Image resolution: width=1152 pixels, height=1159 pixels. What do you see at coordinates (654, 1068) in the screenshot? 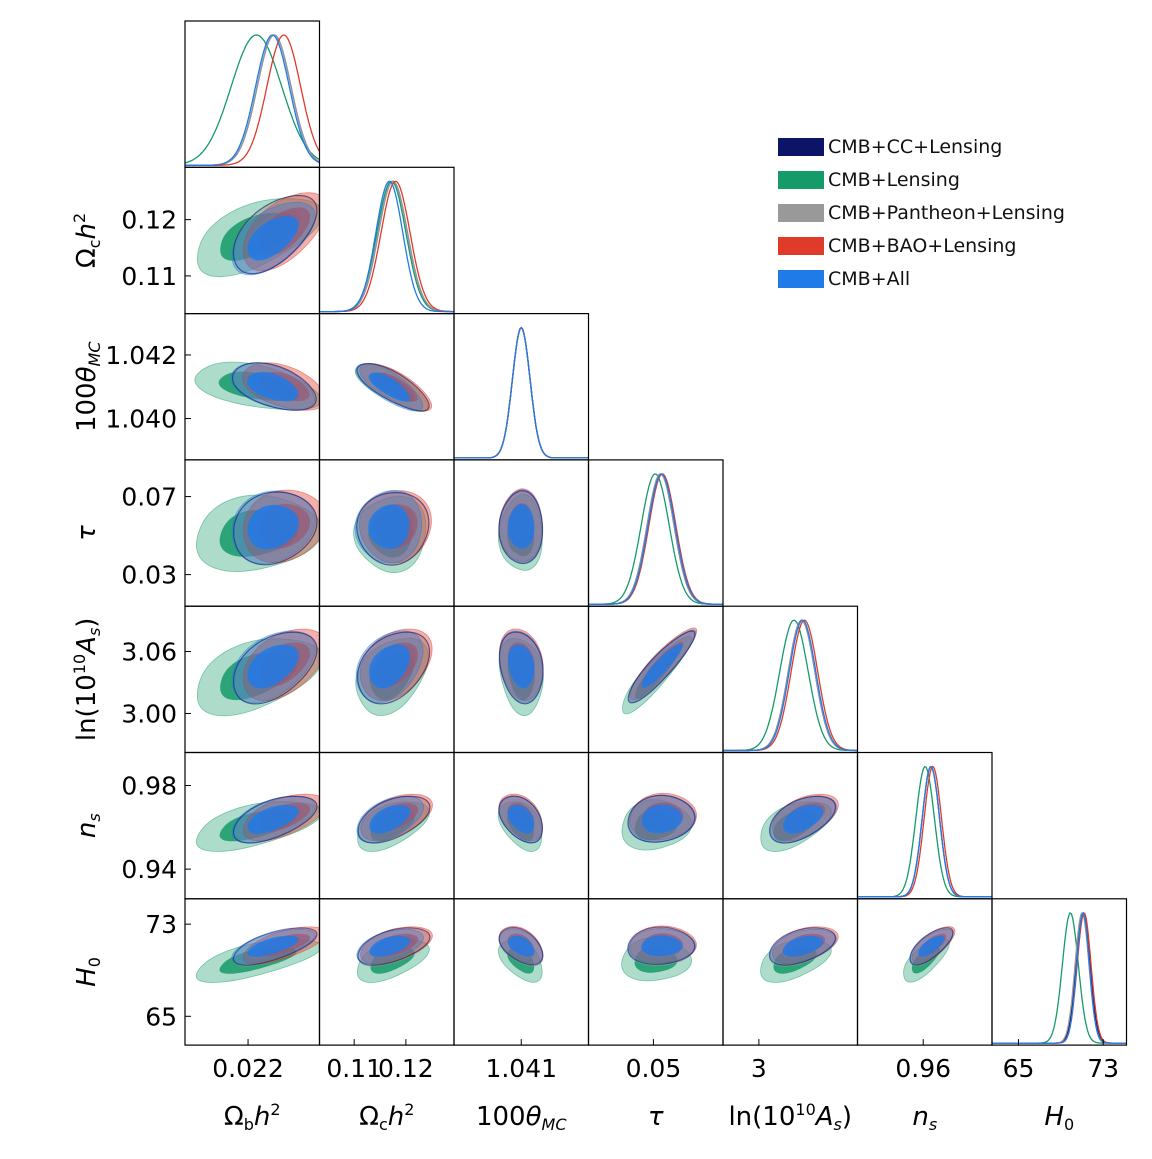
I see `x-tick-label: 0.05` at bounding box center [654, 1068].